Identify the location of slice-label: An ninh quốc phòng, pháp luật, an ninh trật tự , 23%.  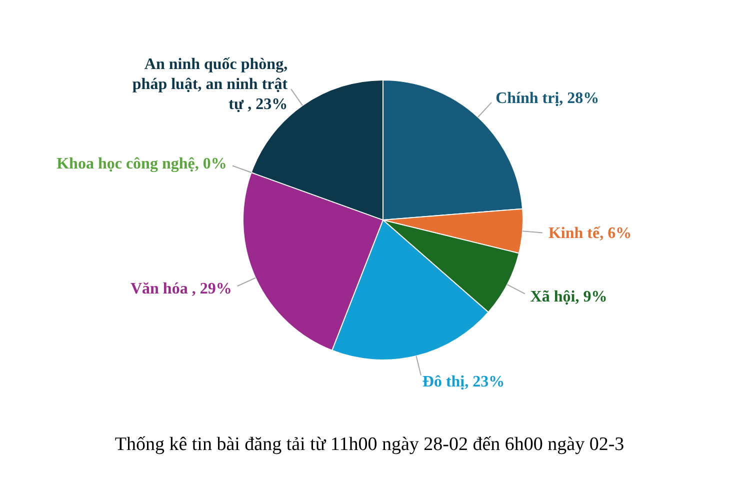
(210, 85).